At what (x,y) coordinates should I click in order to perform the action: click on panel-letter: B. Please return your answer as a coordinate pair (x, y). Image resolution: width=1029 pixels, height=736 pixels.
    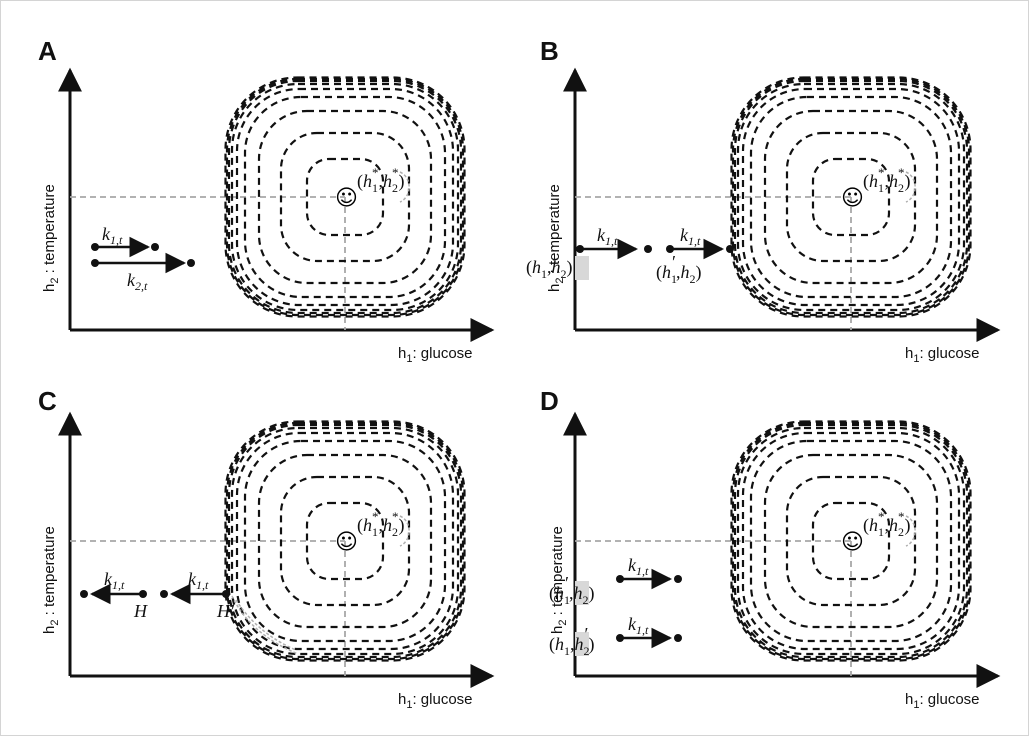
    Looking at the image, I should click on (549, 51).